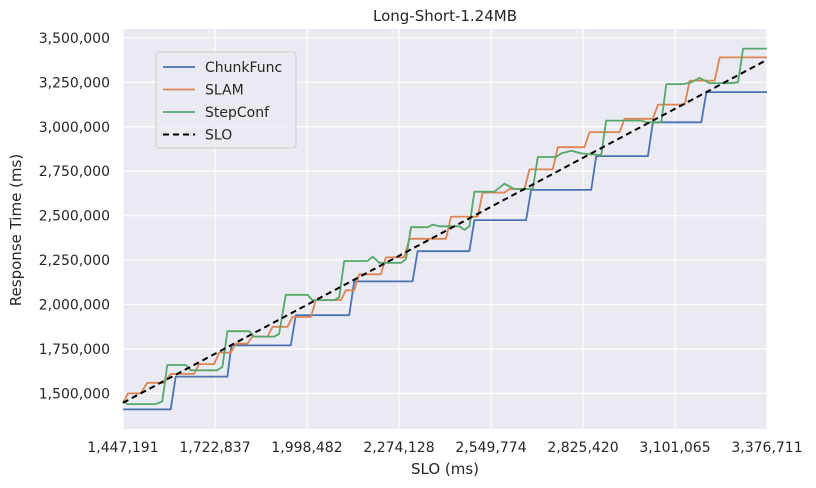 Image resolution: width=816 pixels, height=488 pixels. What do you see at coordinates (16, 230) in the screenshot?
I see `y-axis-label: Response Time (ms)` at bounding box center [16, 230].